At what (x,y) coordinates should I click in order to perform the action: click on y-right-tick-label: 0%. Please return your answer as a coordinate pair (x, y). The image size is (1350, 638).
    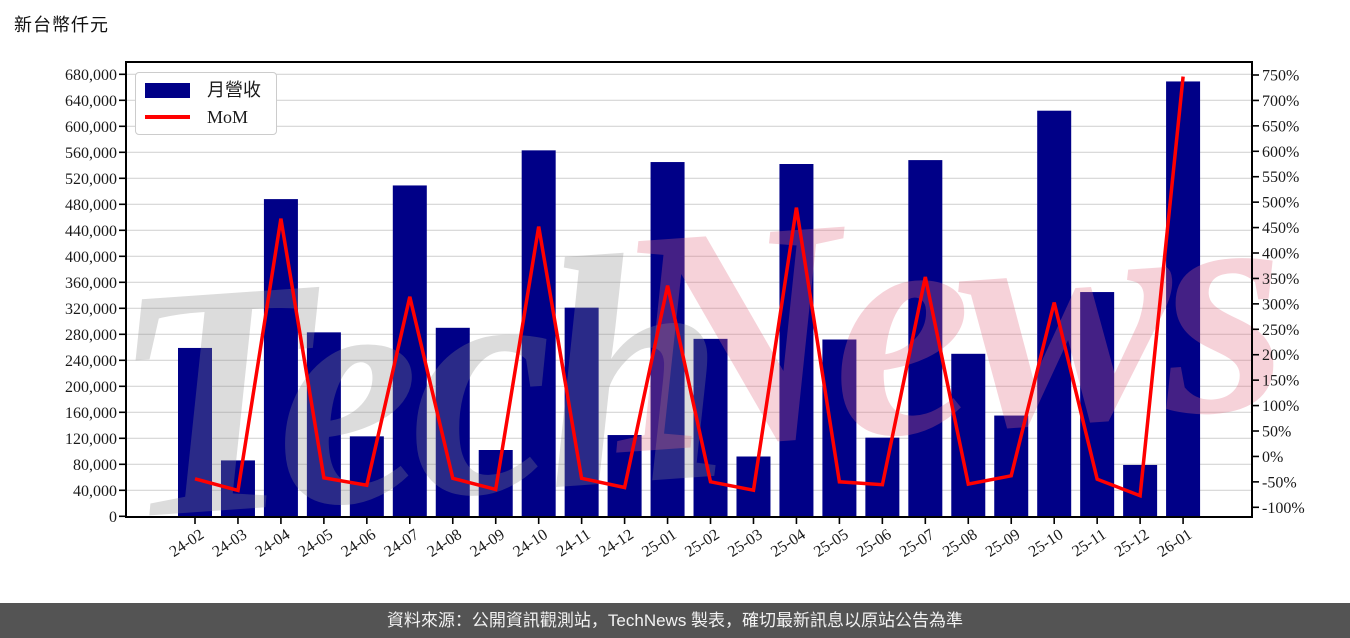
    Looking at the image, I should click on (1272, 457).